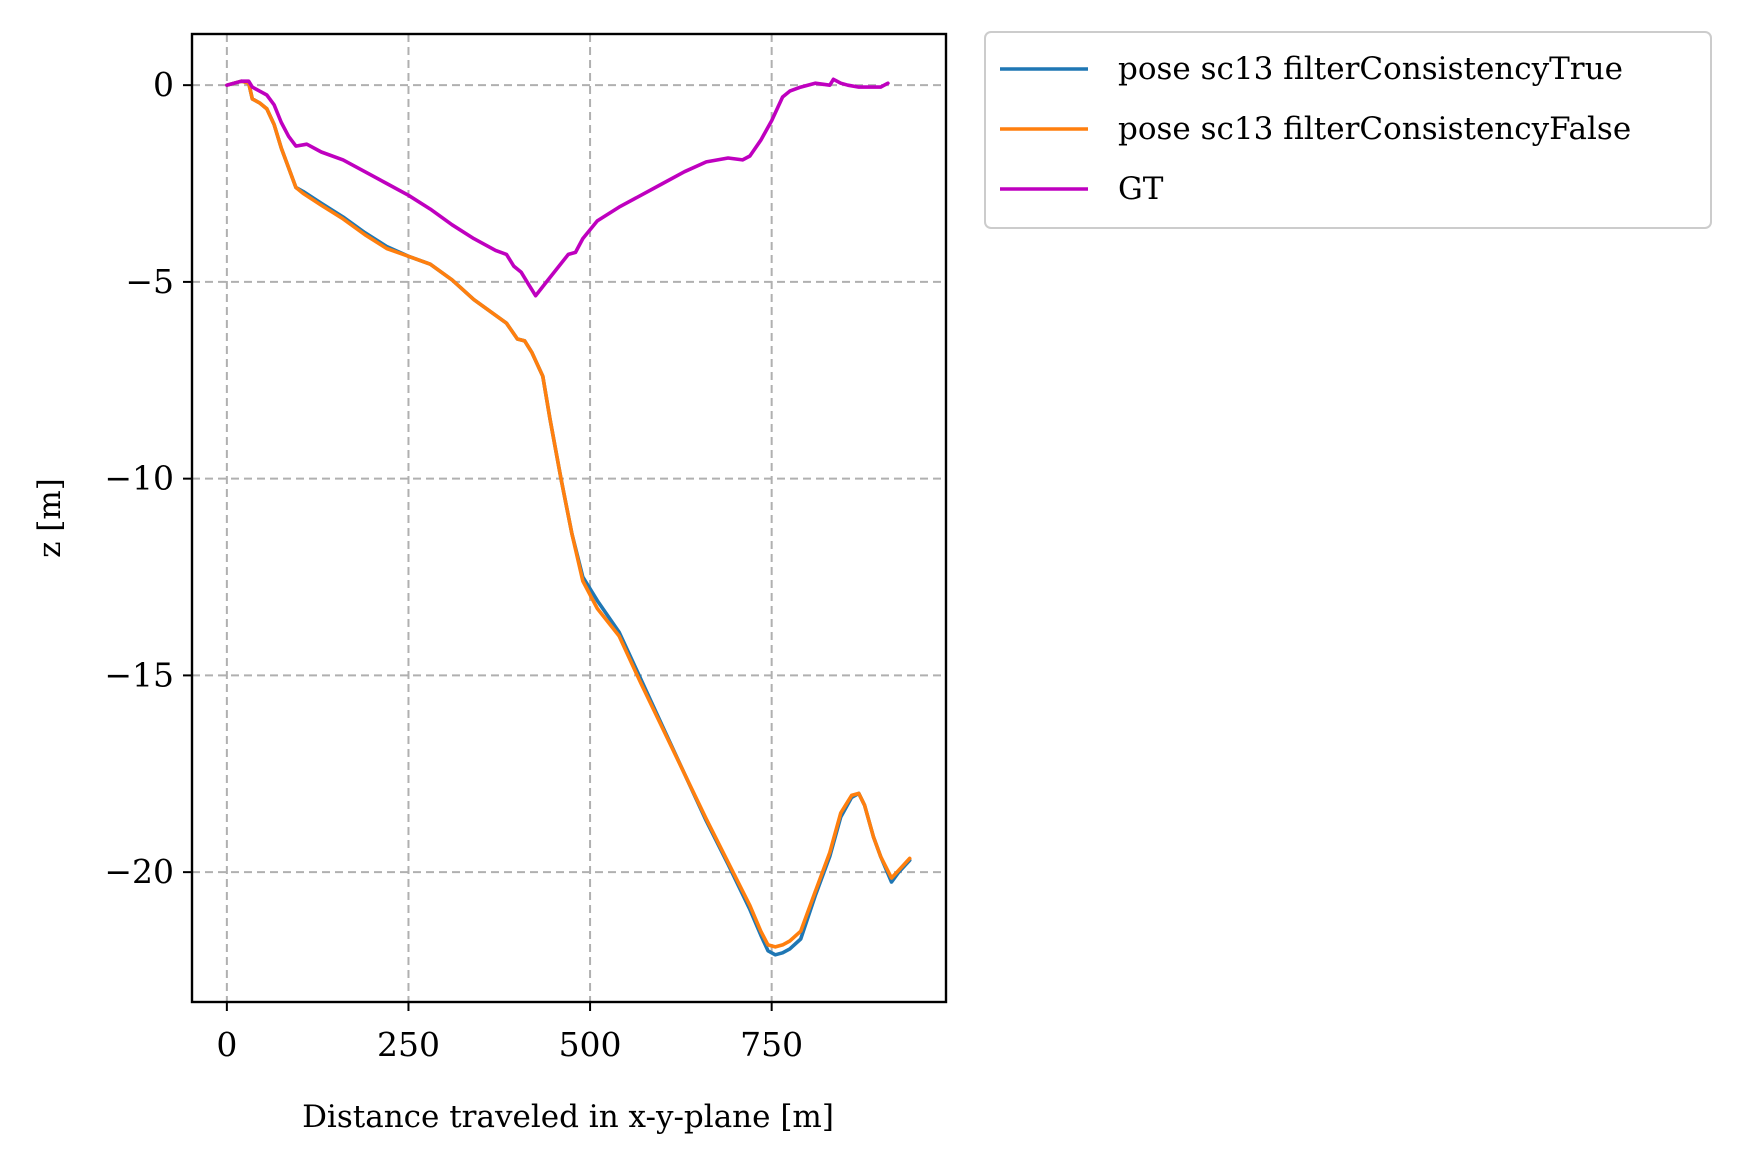 The width and height of the screenshot is (1737, 1165). I want to click on legend-label-1: pose sc13 filterConsistencyTrue, so click(1370, 69).